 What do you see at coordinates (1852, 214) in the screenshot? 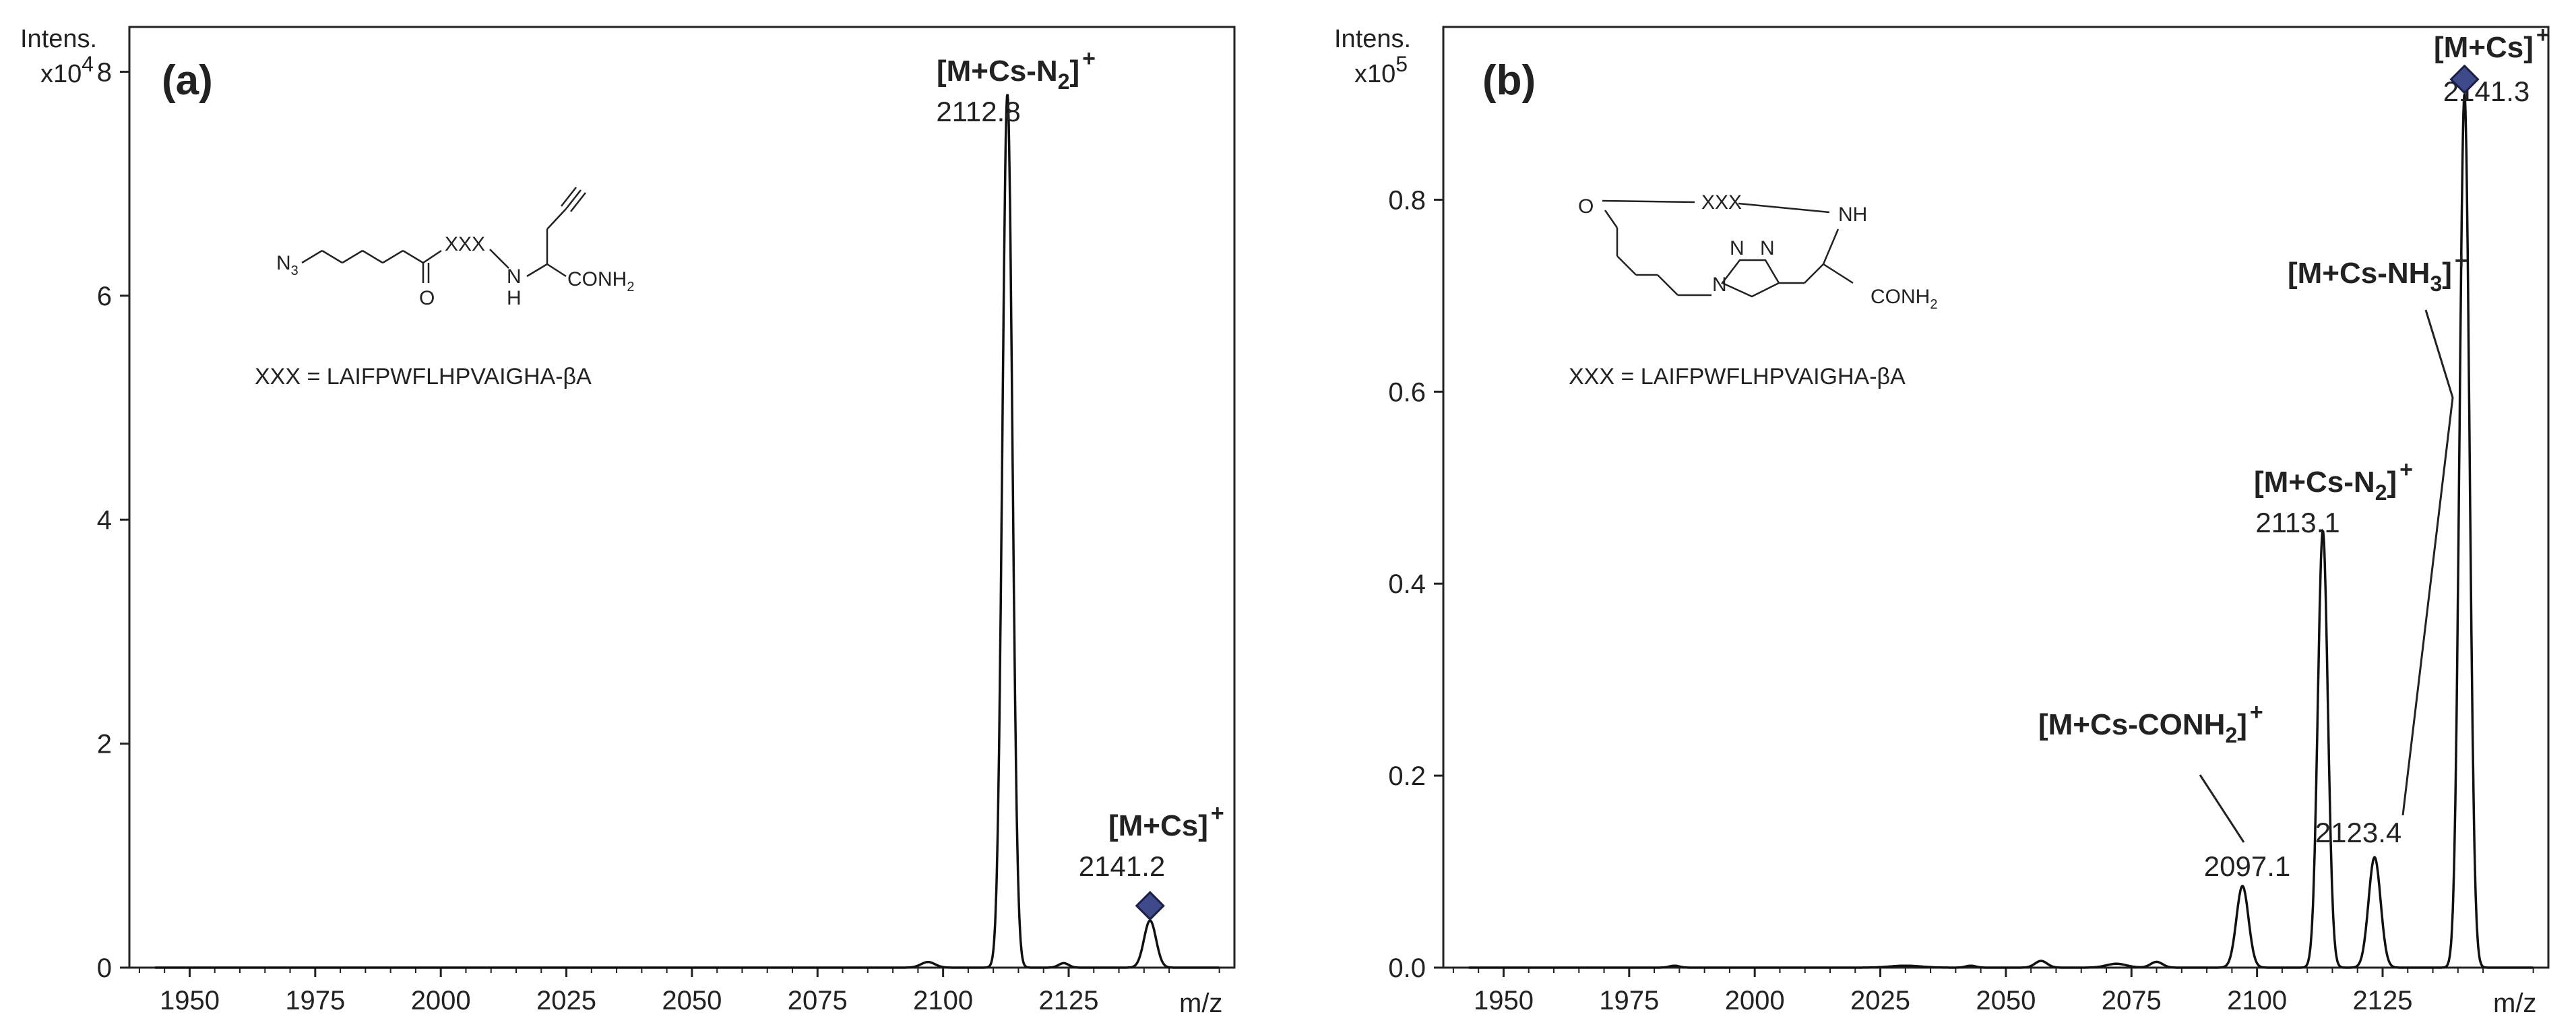
I see `nh-label: NH` at bounding box center [1852, 214].